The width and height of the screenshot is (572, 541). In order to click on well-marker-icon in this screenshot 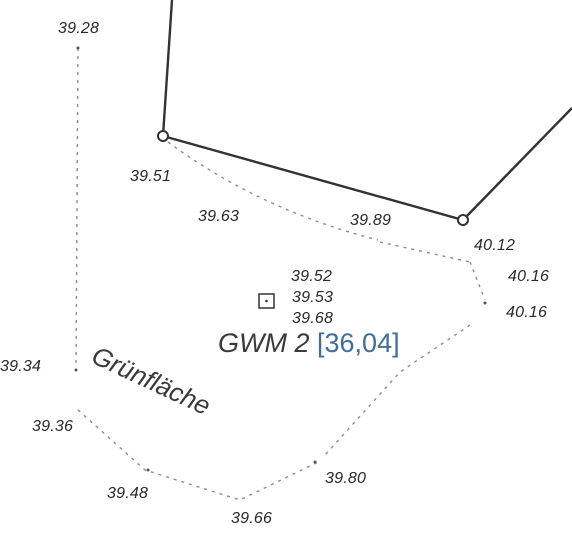, I will do `click(266, 301)`.